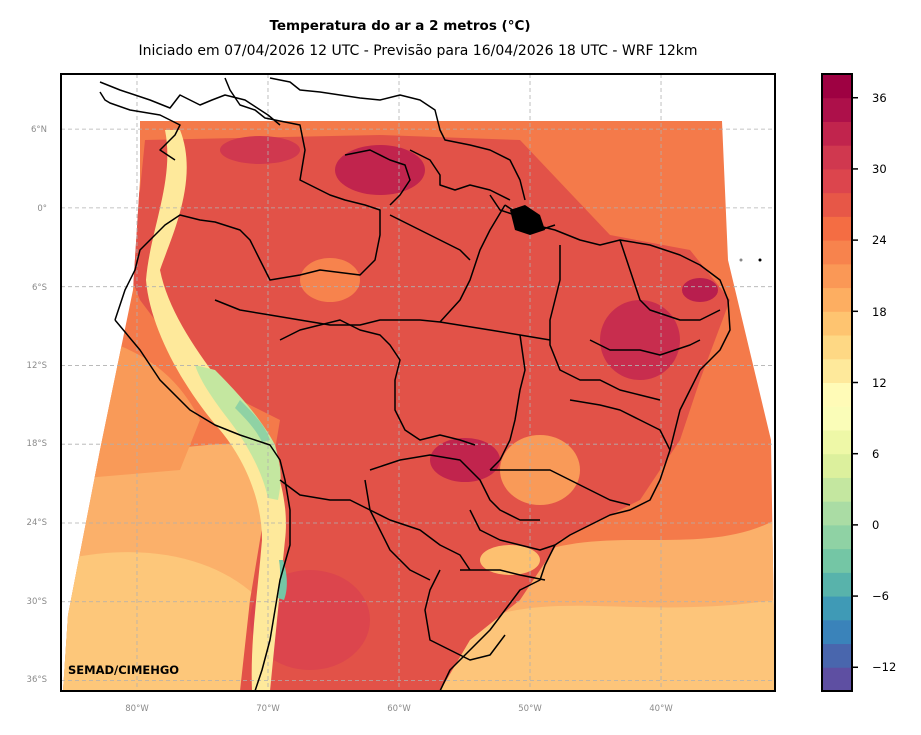 The width and height of the screenshot is (921, 735). I want to click on colorbar-label-24: 24, so click(879, 240).